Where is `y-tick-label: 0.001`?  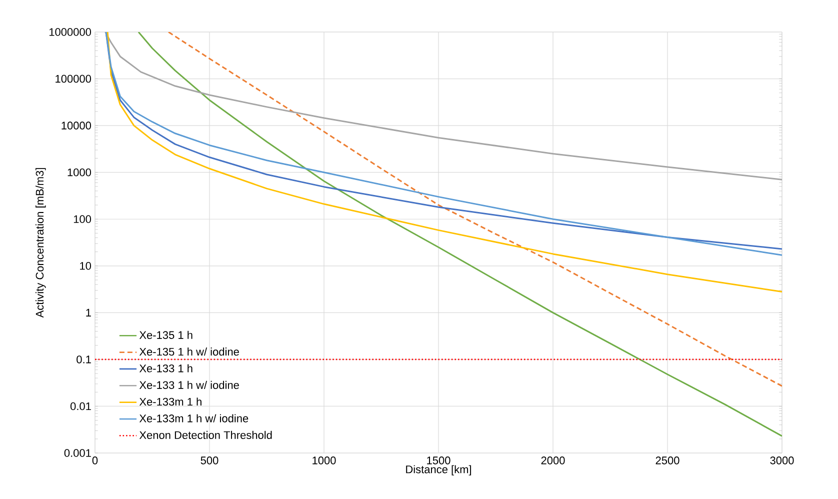 y-tick-label: 0.001 is located at coordinates (77, 453).